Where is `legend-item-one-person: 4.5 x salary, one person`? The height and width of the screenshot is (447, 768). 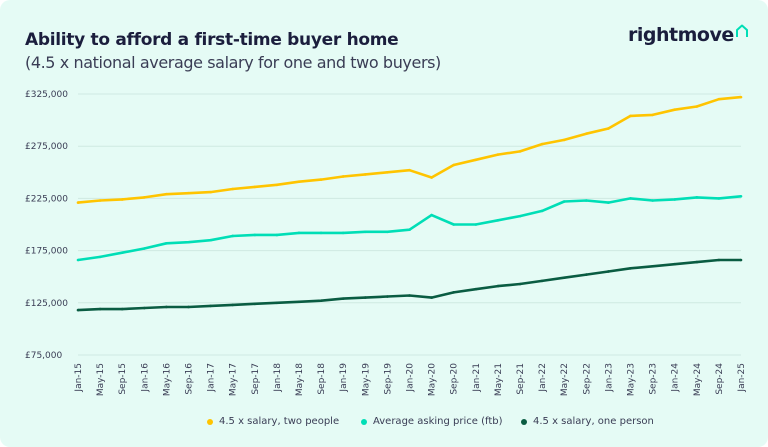 legend-item-one-person: 4.5 x salary, one person is located at coordinates (587, 421).